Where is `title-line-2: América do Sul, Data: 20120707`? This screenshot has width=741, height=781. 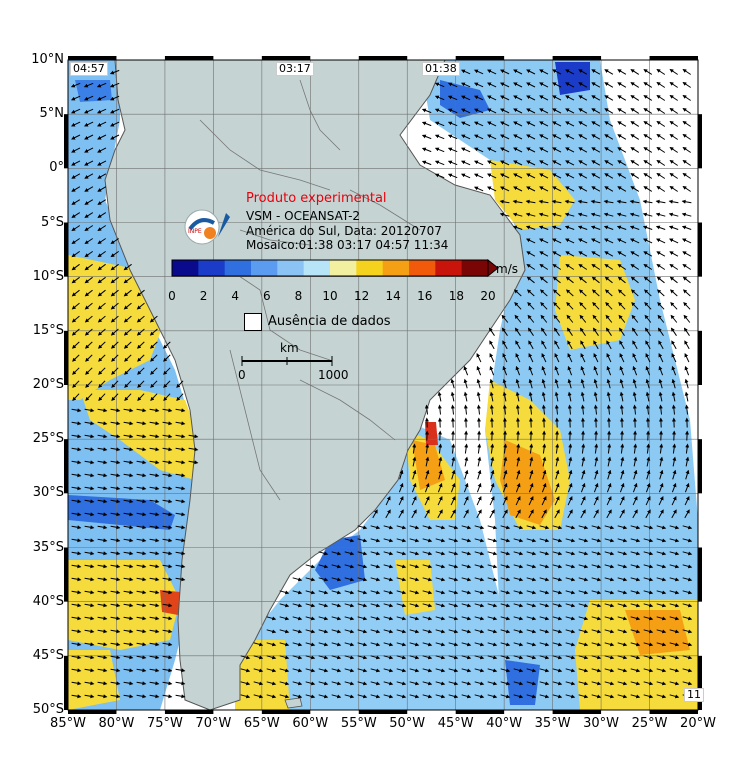 title-line-2: América do Sul, Data: 20120707 is located at coordinates (344, 231).